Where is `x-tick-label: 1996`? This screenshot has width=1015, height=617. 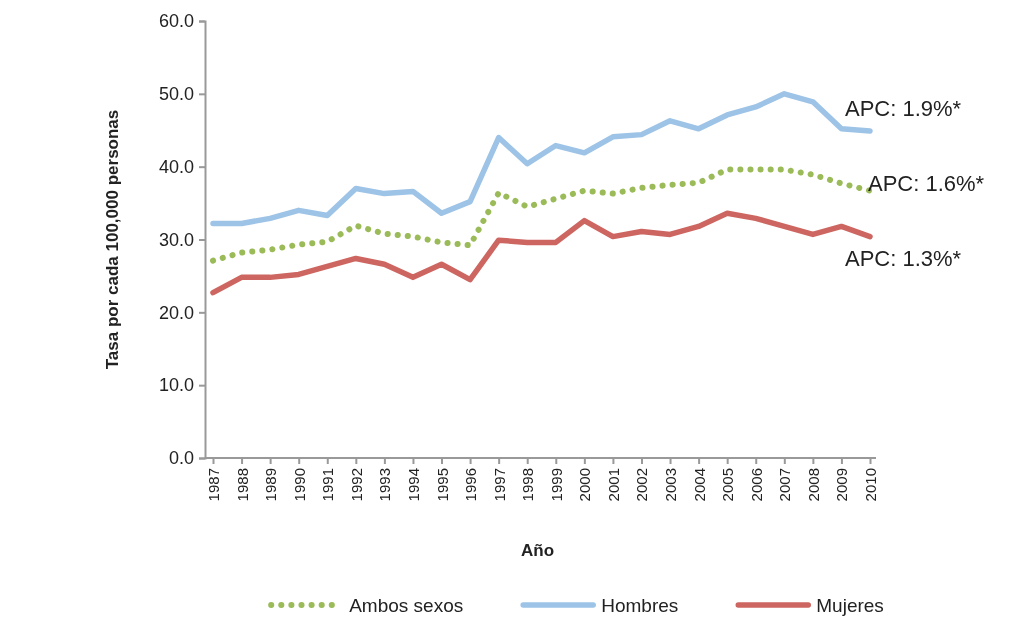 x-tick-label: 1996 is located at coordinates (471, 485).